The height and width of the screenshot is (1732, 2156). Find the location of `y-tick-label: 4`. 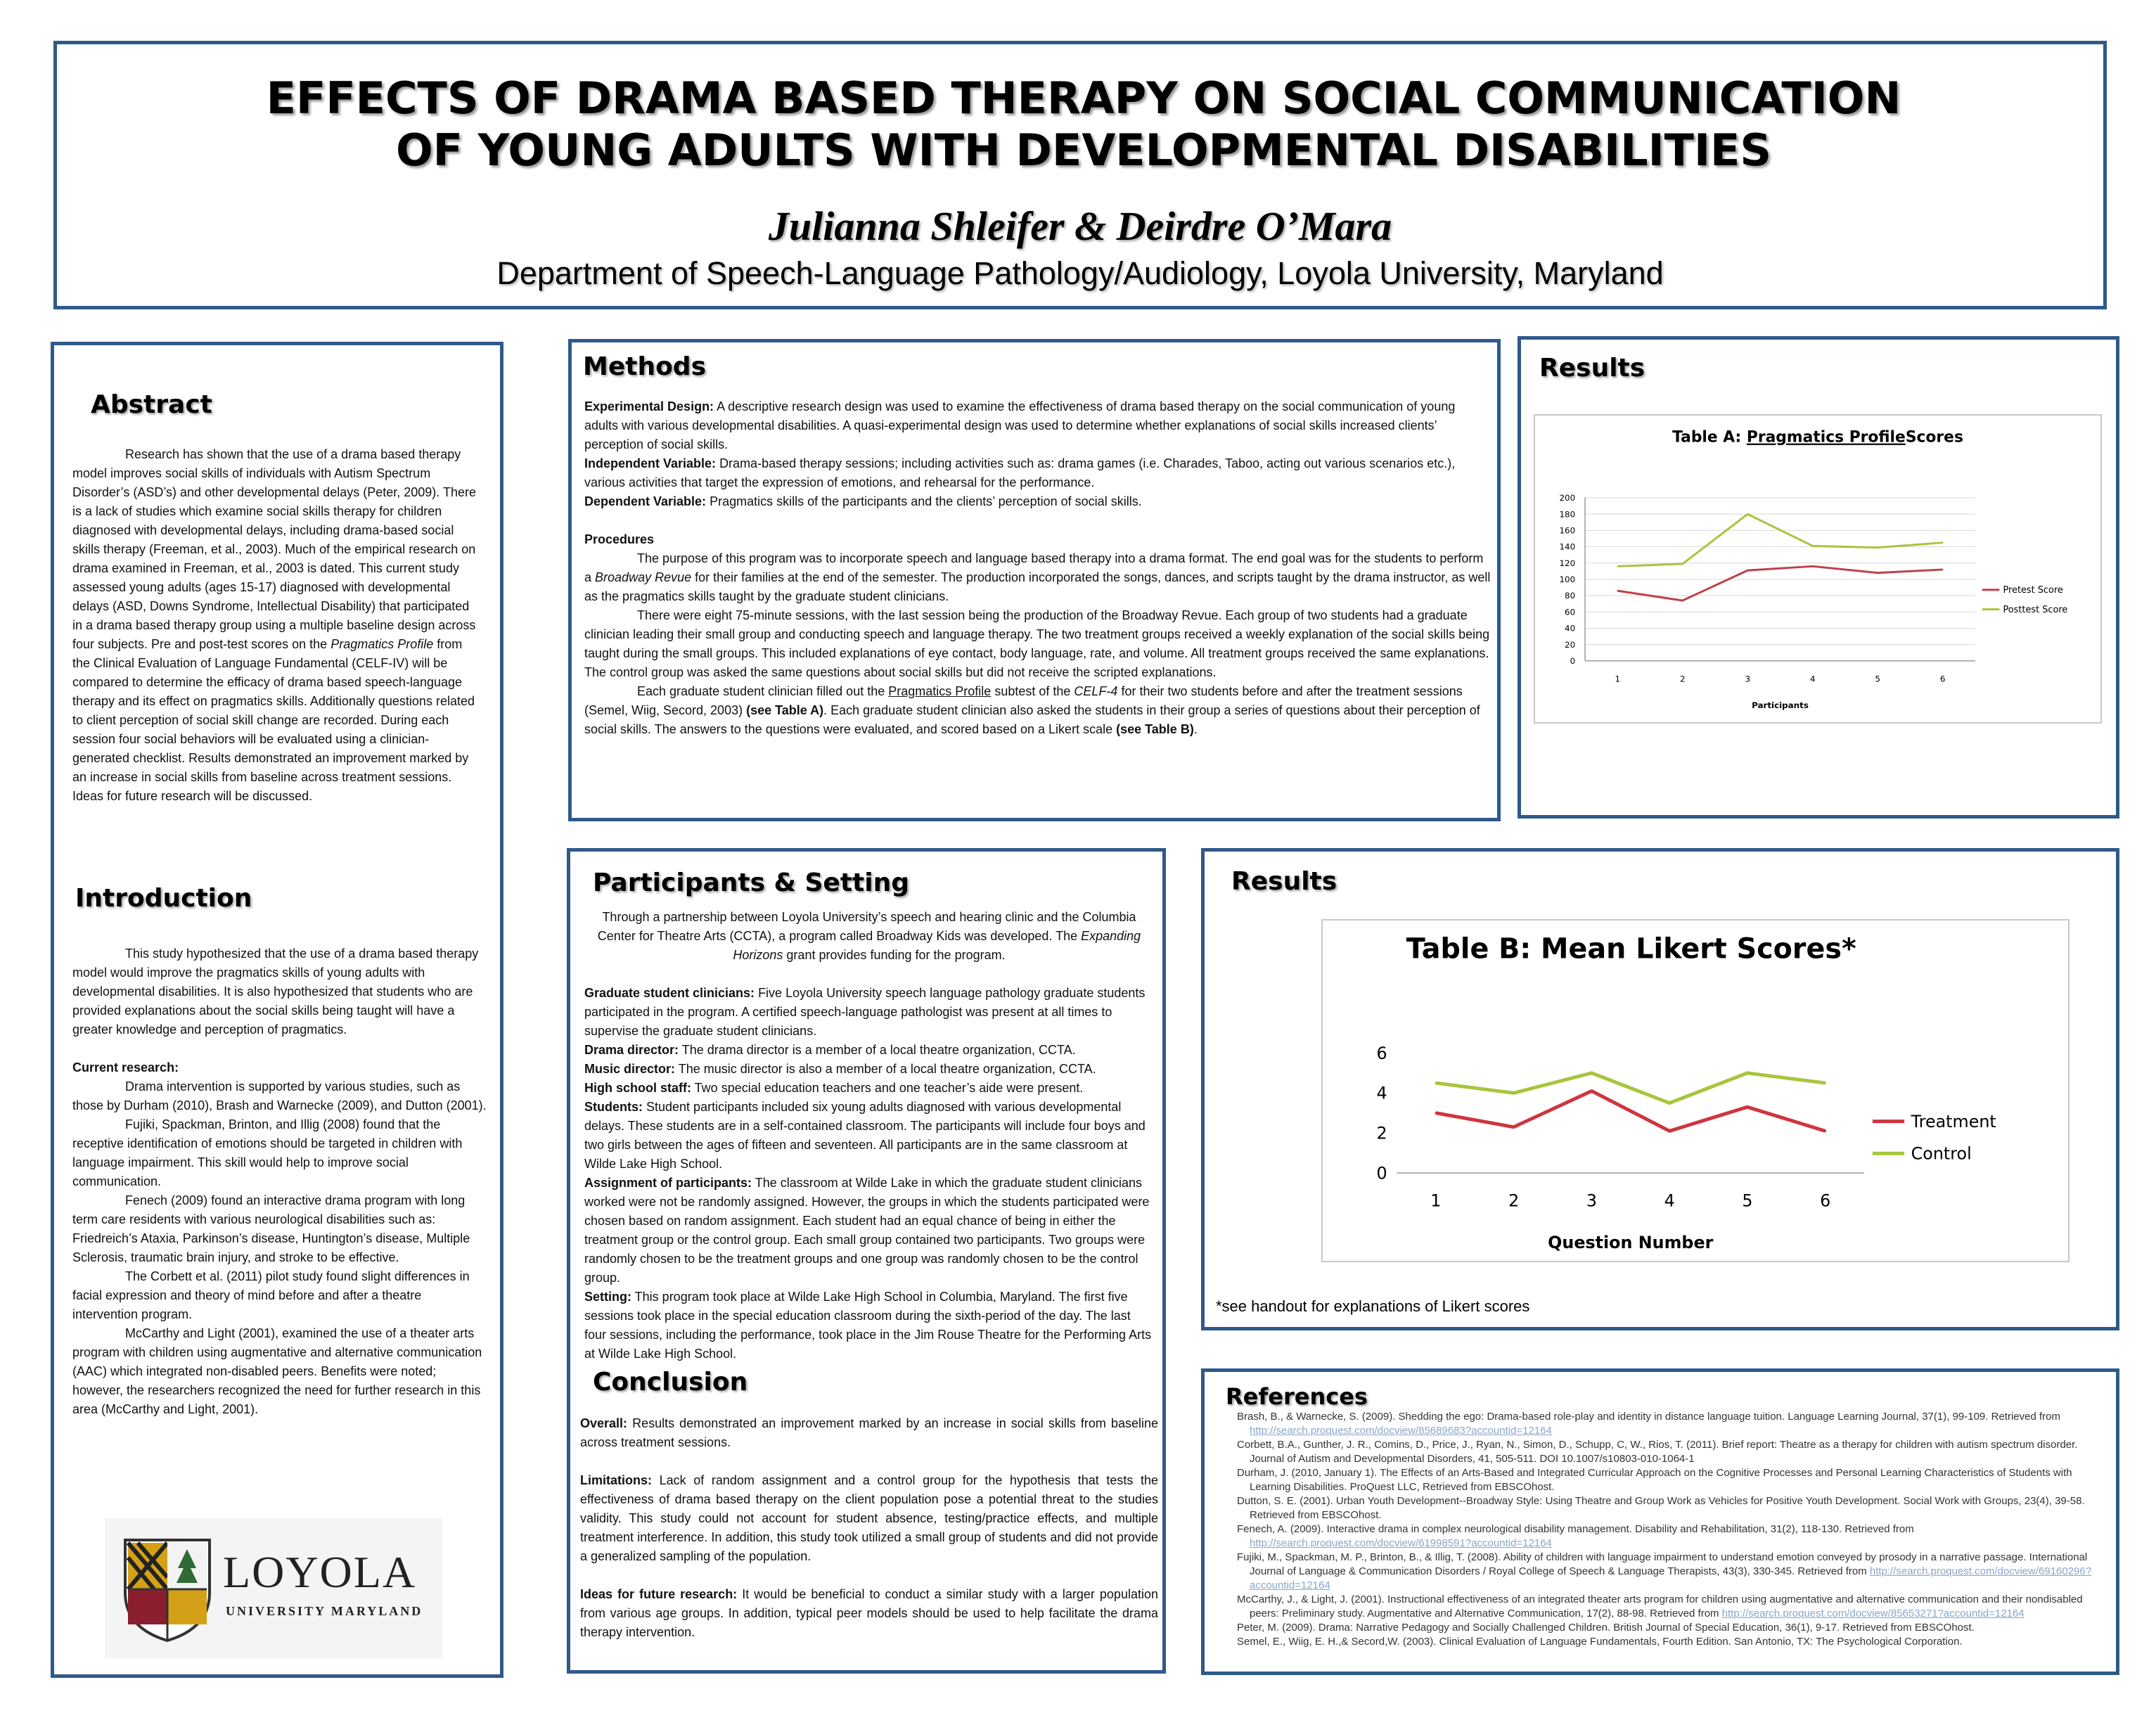

y-tick-label: 4 is located at coordinates (1381, 1093).